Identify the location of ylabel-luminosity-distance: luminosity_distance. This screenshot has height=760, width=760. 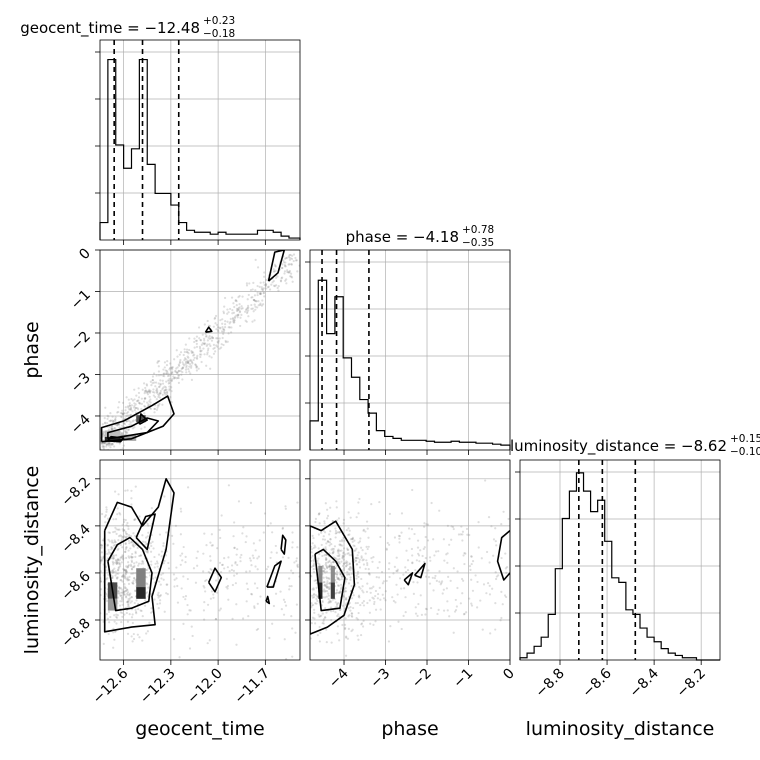
(32, 560).